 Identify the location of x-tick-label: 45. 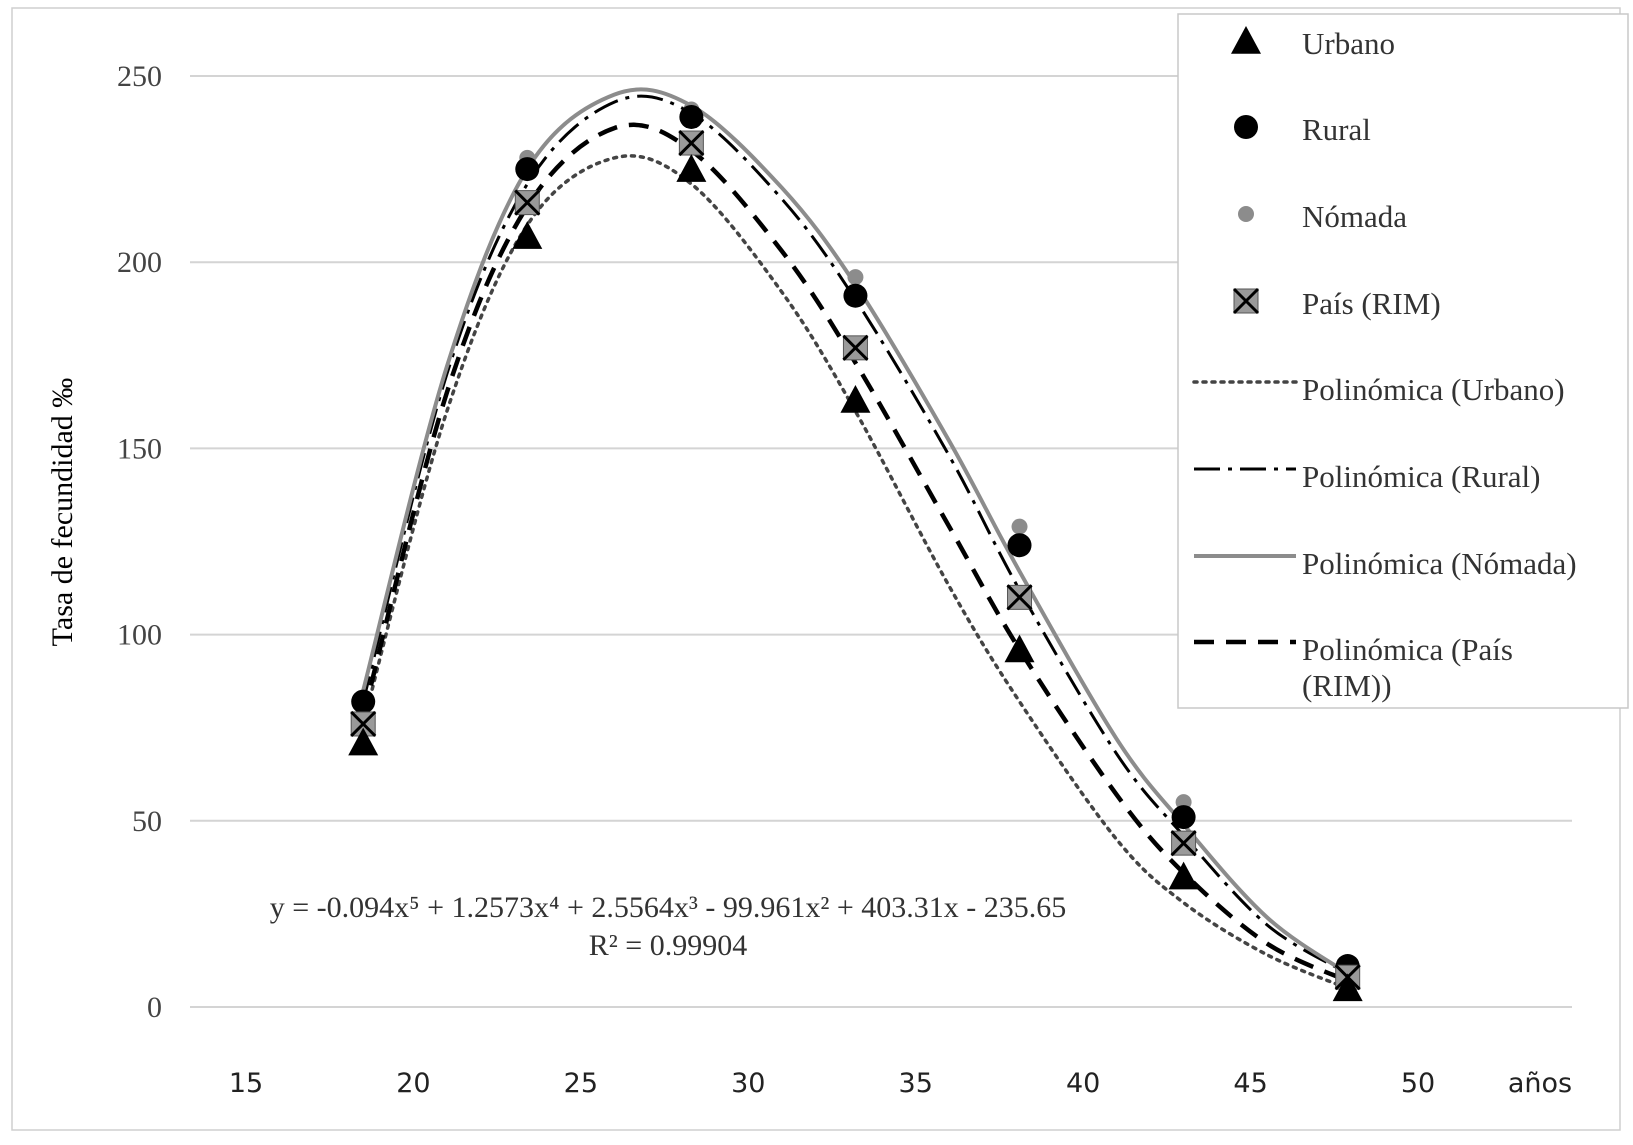
(1250, 1083).